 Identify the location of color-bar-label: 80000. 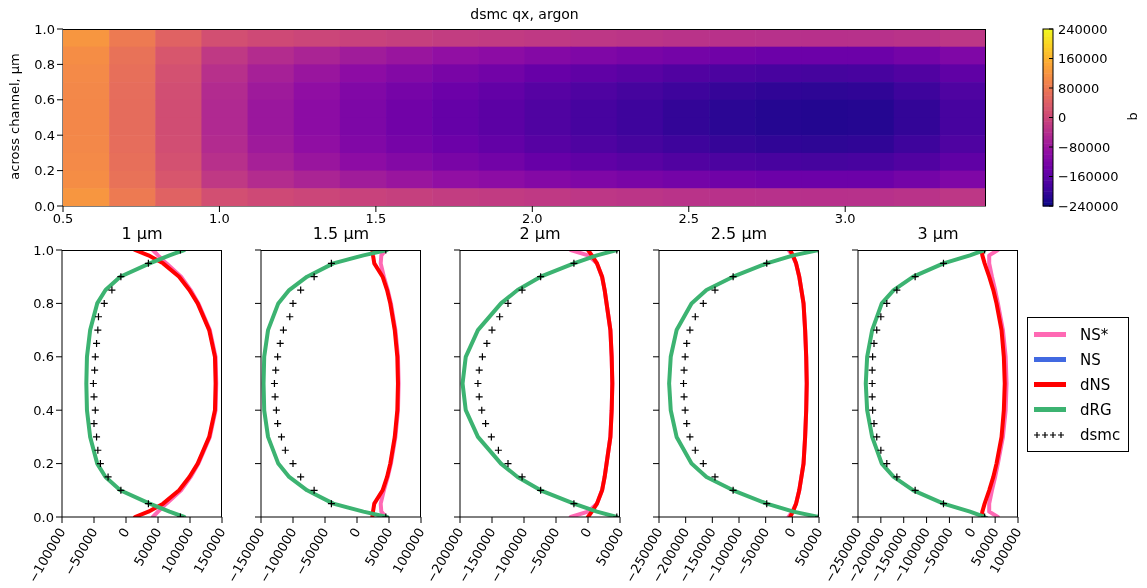
(1079, 88).